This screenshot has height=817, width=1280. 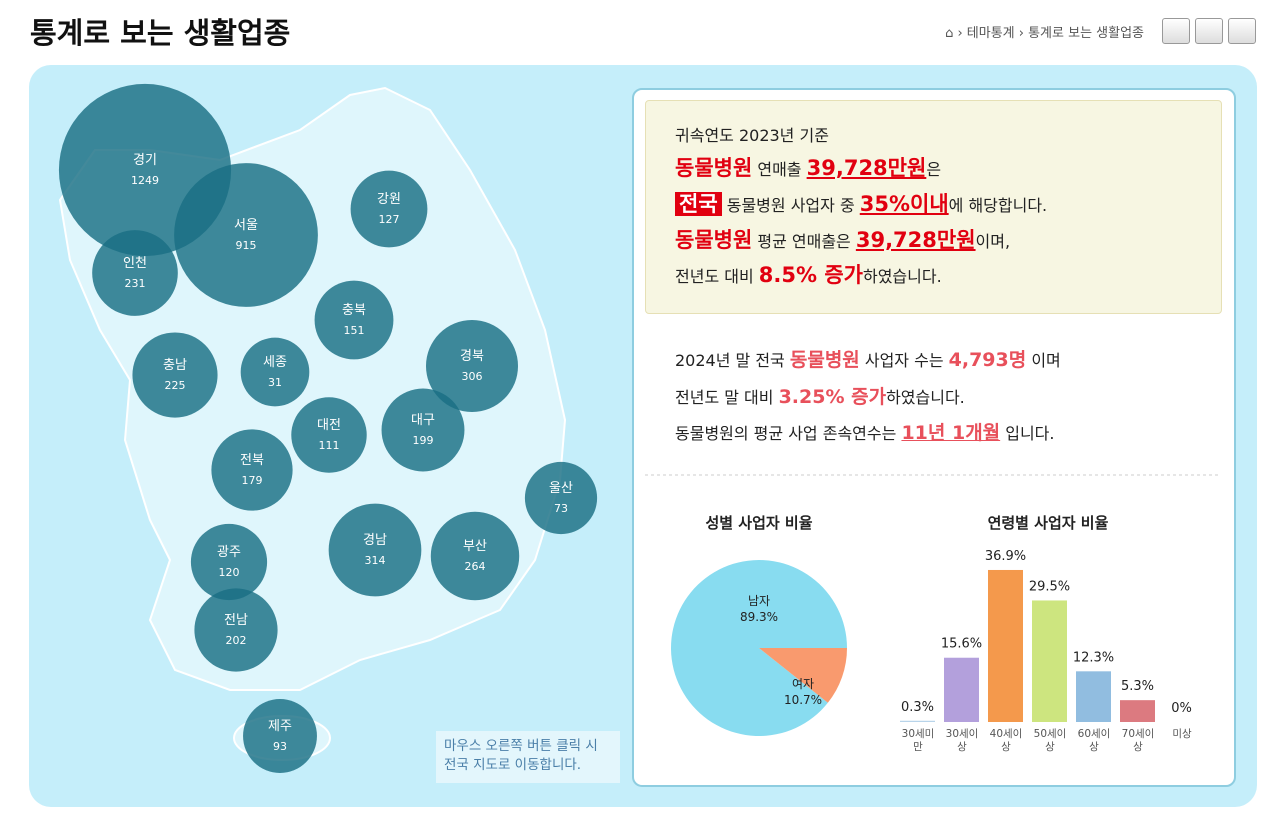 What do you see at coordinates (998, 205) in the screenshot?
I see `text: 에 해당합니다.` at bounding box center [998, 205].